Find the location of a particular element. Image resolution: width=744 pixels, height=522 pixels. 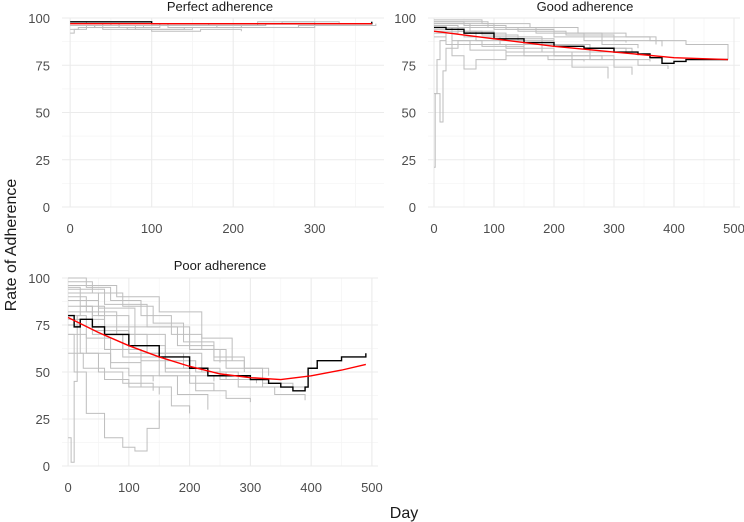

x-axis-label: Day is located at coordinates (404, 513).